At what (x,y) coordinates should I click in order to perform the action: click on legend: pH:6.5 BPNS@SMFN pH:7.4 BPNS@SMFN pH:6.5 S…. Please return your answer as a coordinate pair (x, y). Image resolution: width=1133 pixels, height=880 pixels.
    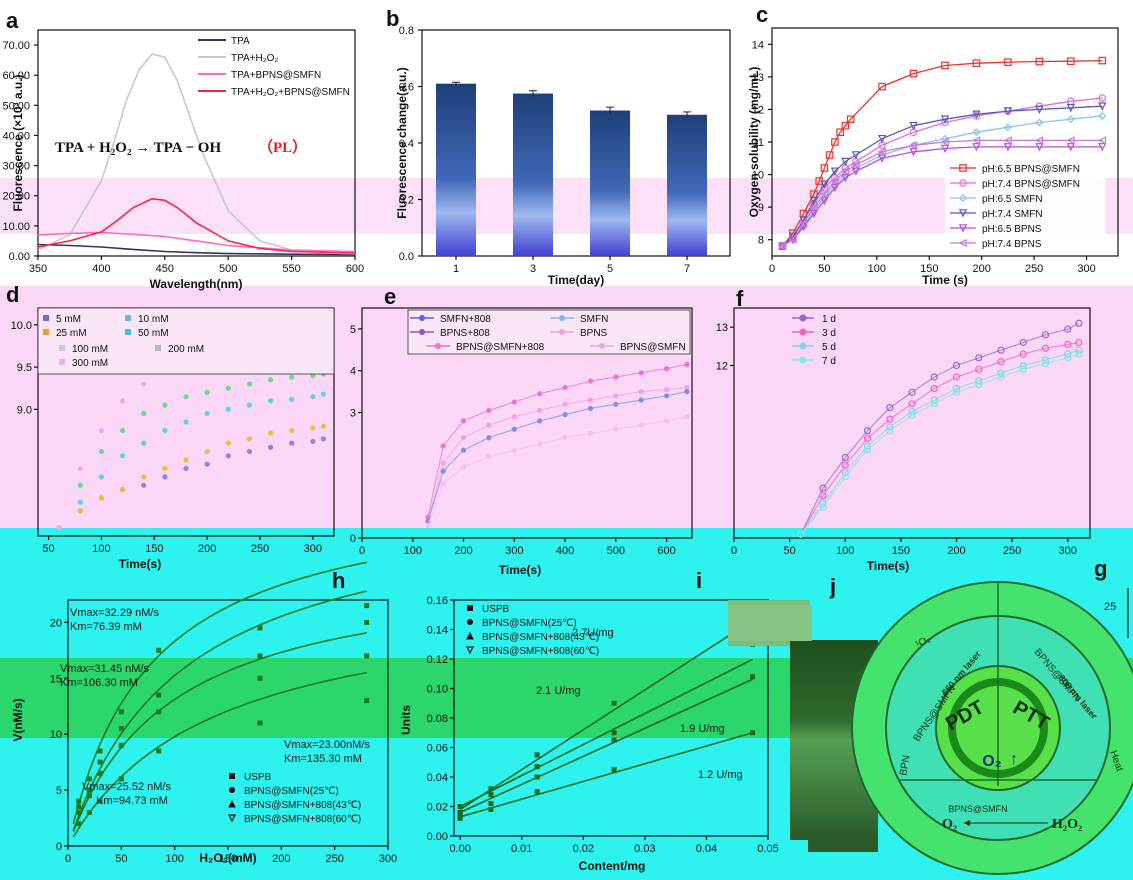
    Looking at the image, I should click on (1025, 204).